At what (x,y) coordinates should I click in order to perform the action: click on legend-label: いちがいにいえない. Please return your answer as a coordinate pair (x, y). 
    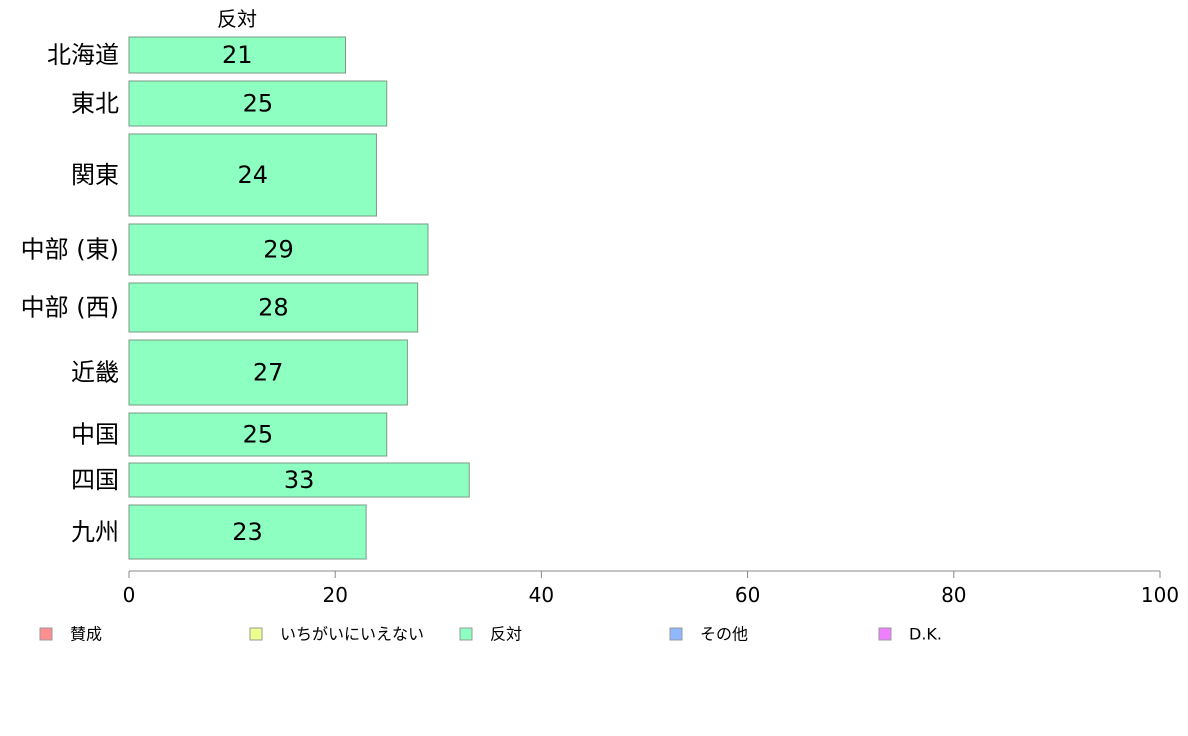
    Looking at the image, I should click on (352, 634).